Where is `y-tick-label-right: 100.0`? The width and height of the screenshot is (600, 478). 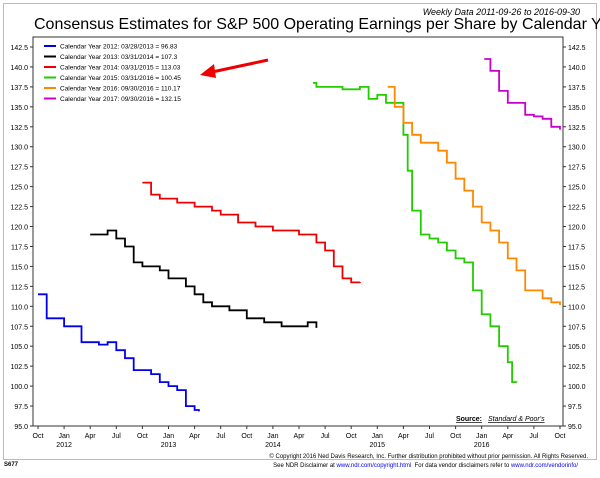
y-tick-label-right: 100.0 is located at coordinates (577, 387).